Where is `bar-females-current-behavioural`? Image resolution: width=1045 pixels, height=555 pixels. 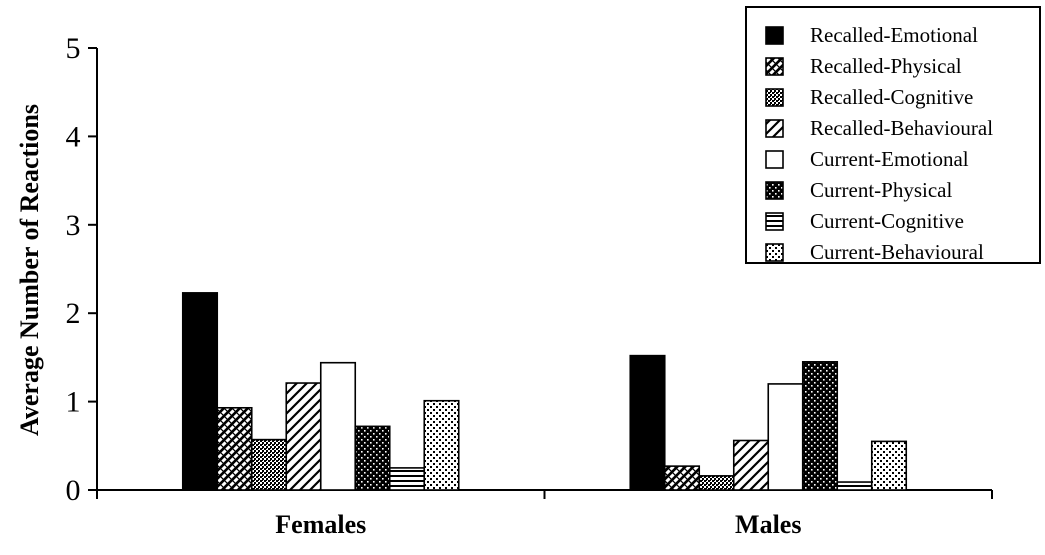
bar-females-current-behavioural is located at coordinates (441, 445).